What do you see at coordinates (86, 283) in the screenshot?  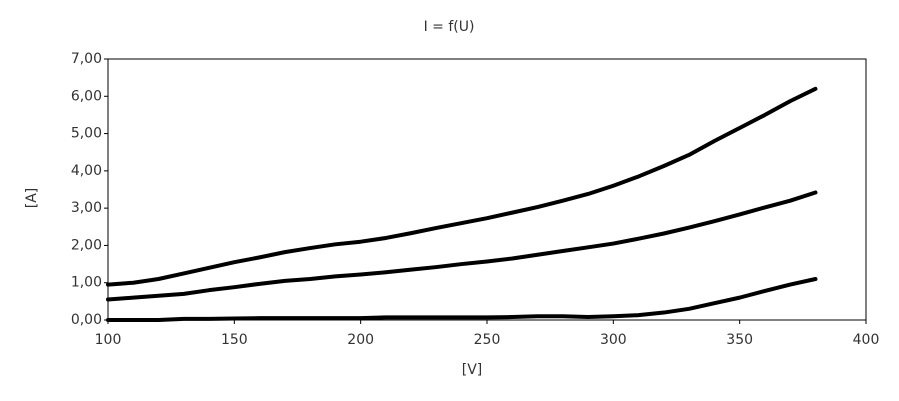 I see `y-tick-label: 1,00` at bounding box center [86, 283].